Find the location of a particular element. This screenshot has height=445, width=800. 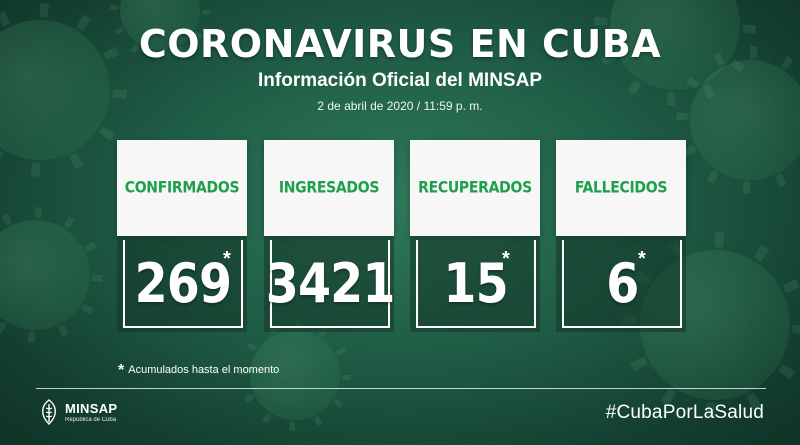

stat-card-fallecidos: FALLECIDOS 6 * is located at coordinates (621, 236).